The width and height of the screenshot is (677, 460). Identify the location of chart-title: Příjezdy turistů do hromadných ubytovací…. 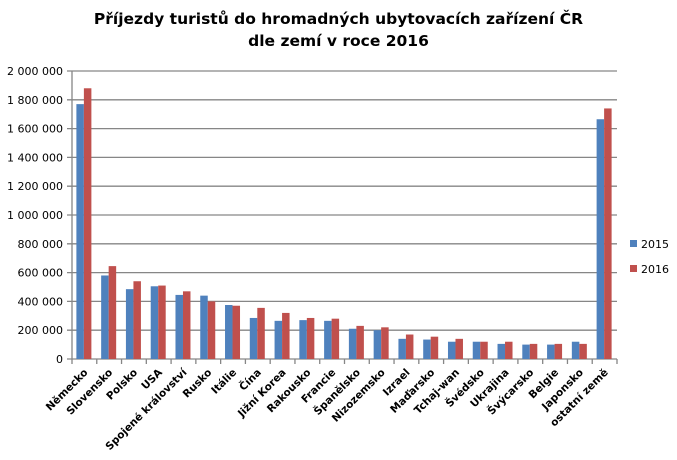
(338, 30).